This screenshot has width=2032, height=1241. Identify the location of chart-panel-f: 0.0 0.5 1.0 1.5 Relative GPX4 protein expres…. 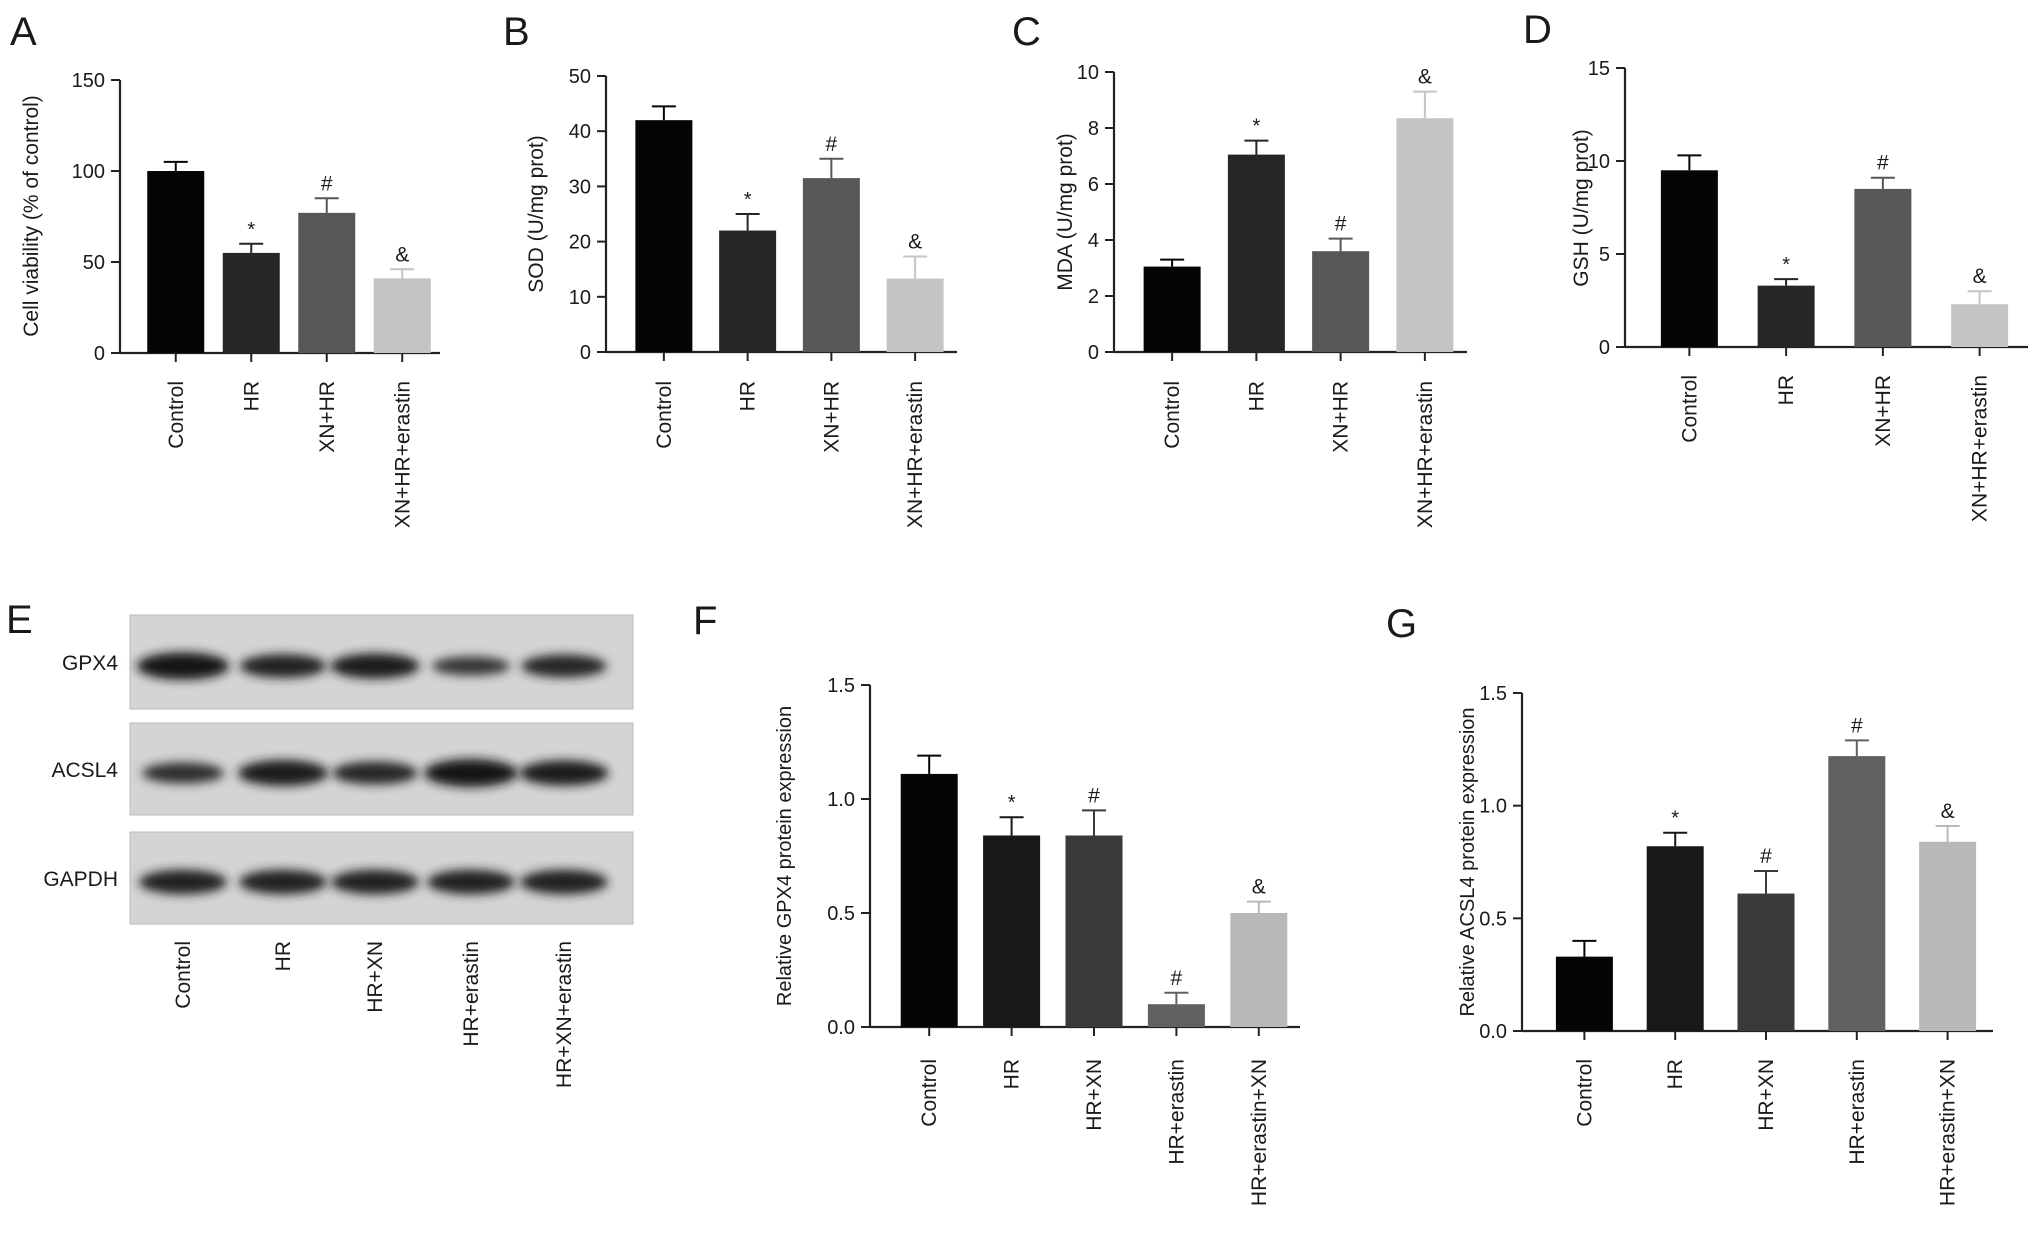
(1037, 940).